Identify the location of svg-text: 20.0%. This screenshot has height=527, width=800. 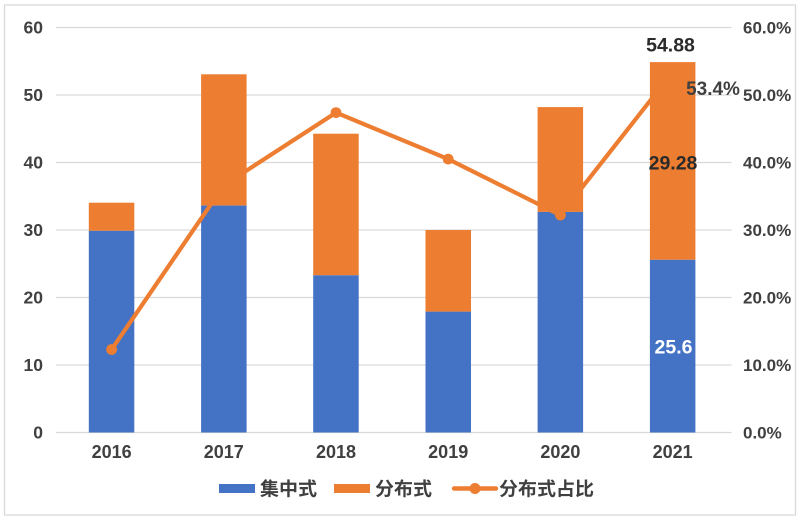
(767, 298).